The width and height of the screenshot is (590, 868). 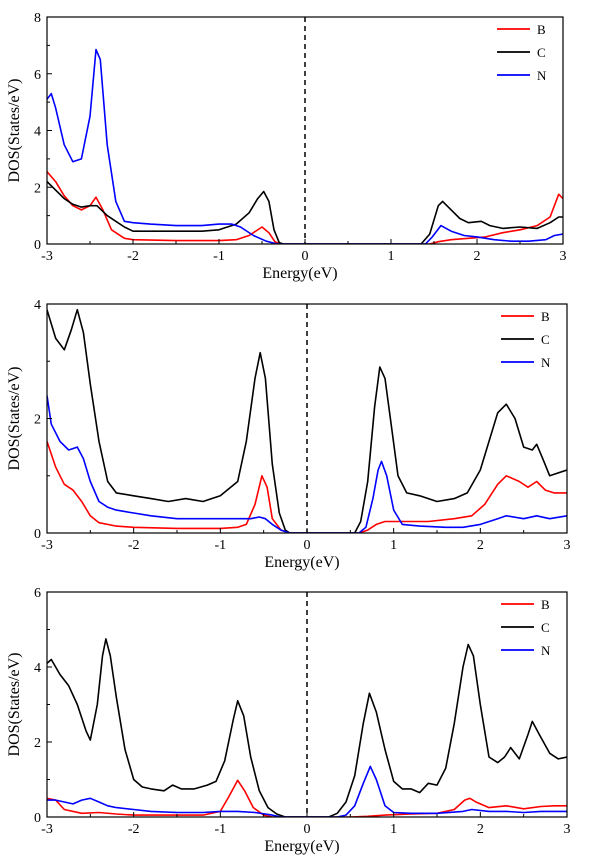 I want to click on series-line-b, so click(x=307, y=798).